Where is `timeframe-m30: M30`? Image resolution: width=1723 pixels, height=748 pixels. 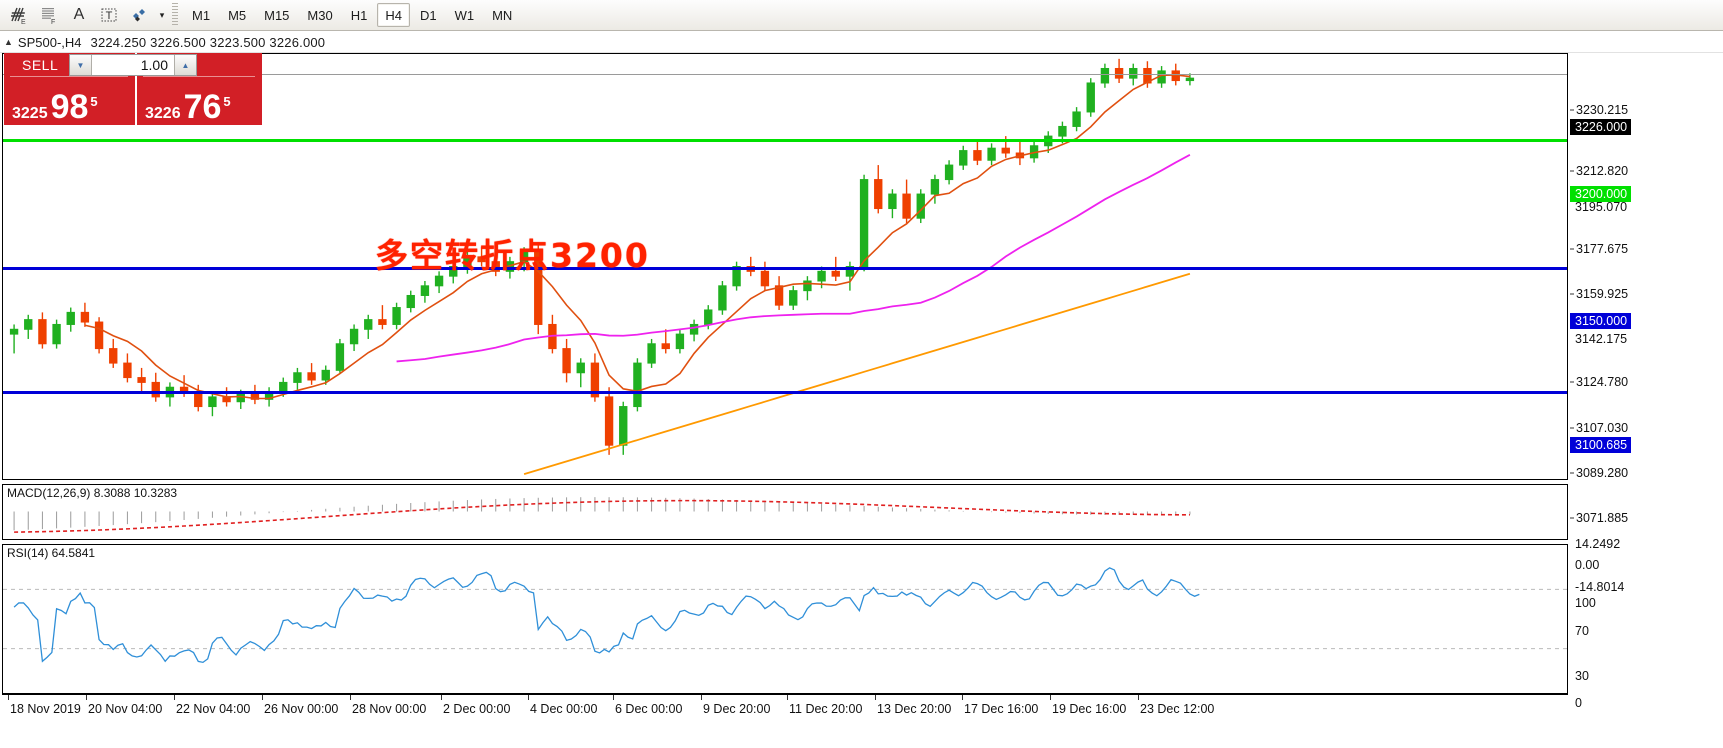 timeframe-m30: M30 is located at coordinates (319, 15).